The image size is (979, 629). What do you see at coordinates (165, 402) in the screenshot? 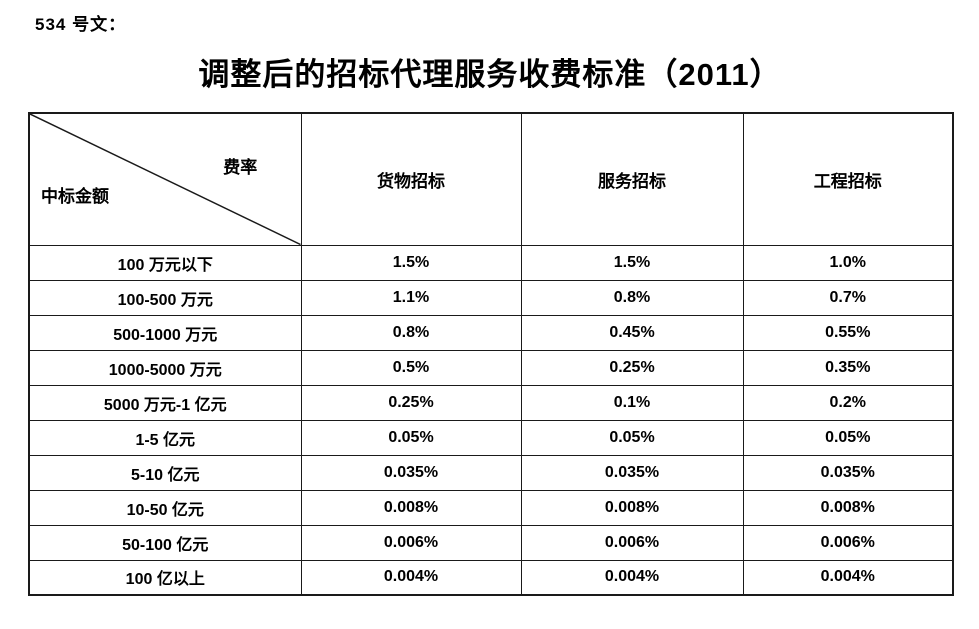
I see `row-label-amount-range: 5000 万元-1 亿元` at bounding box center [165, 402].